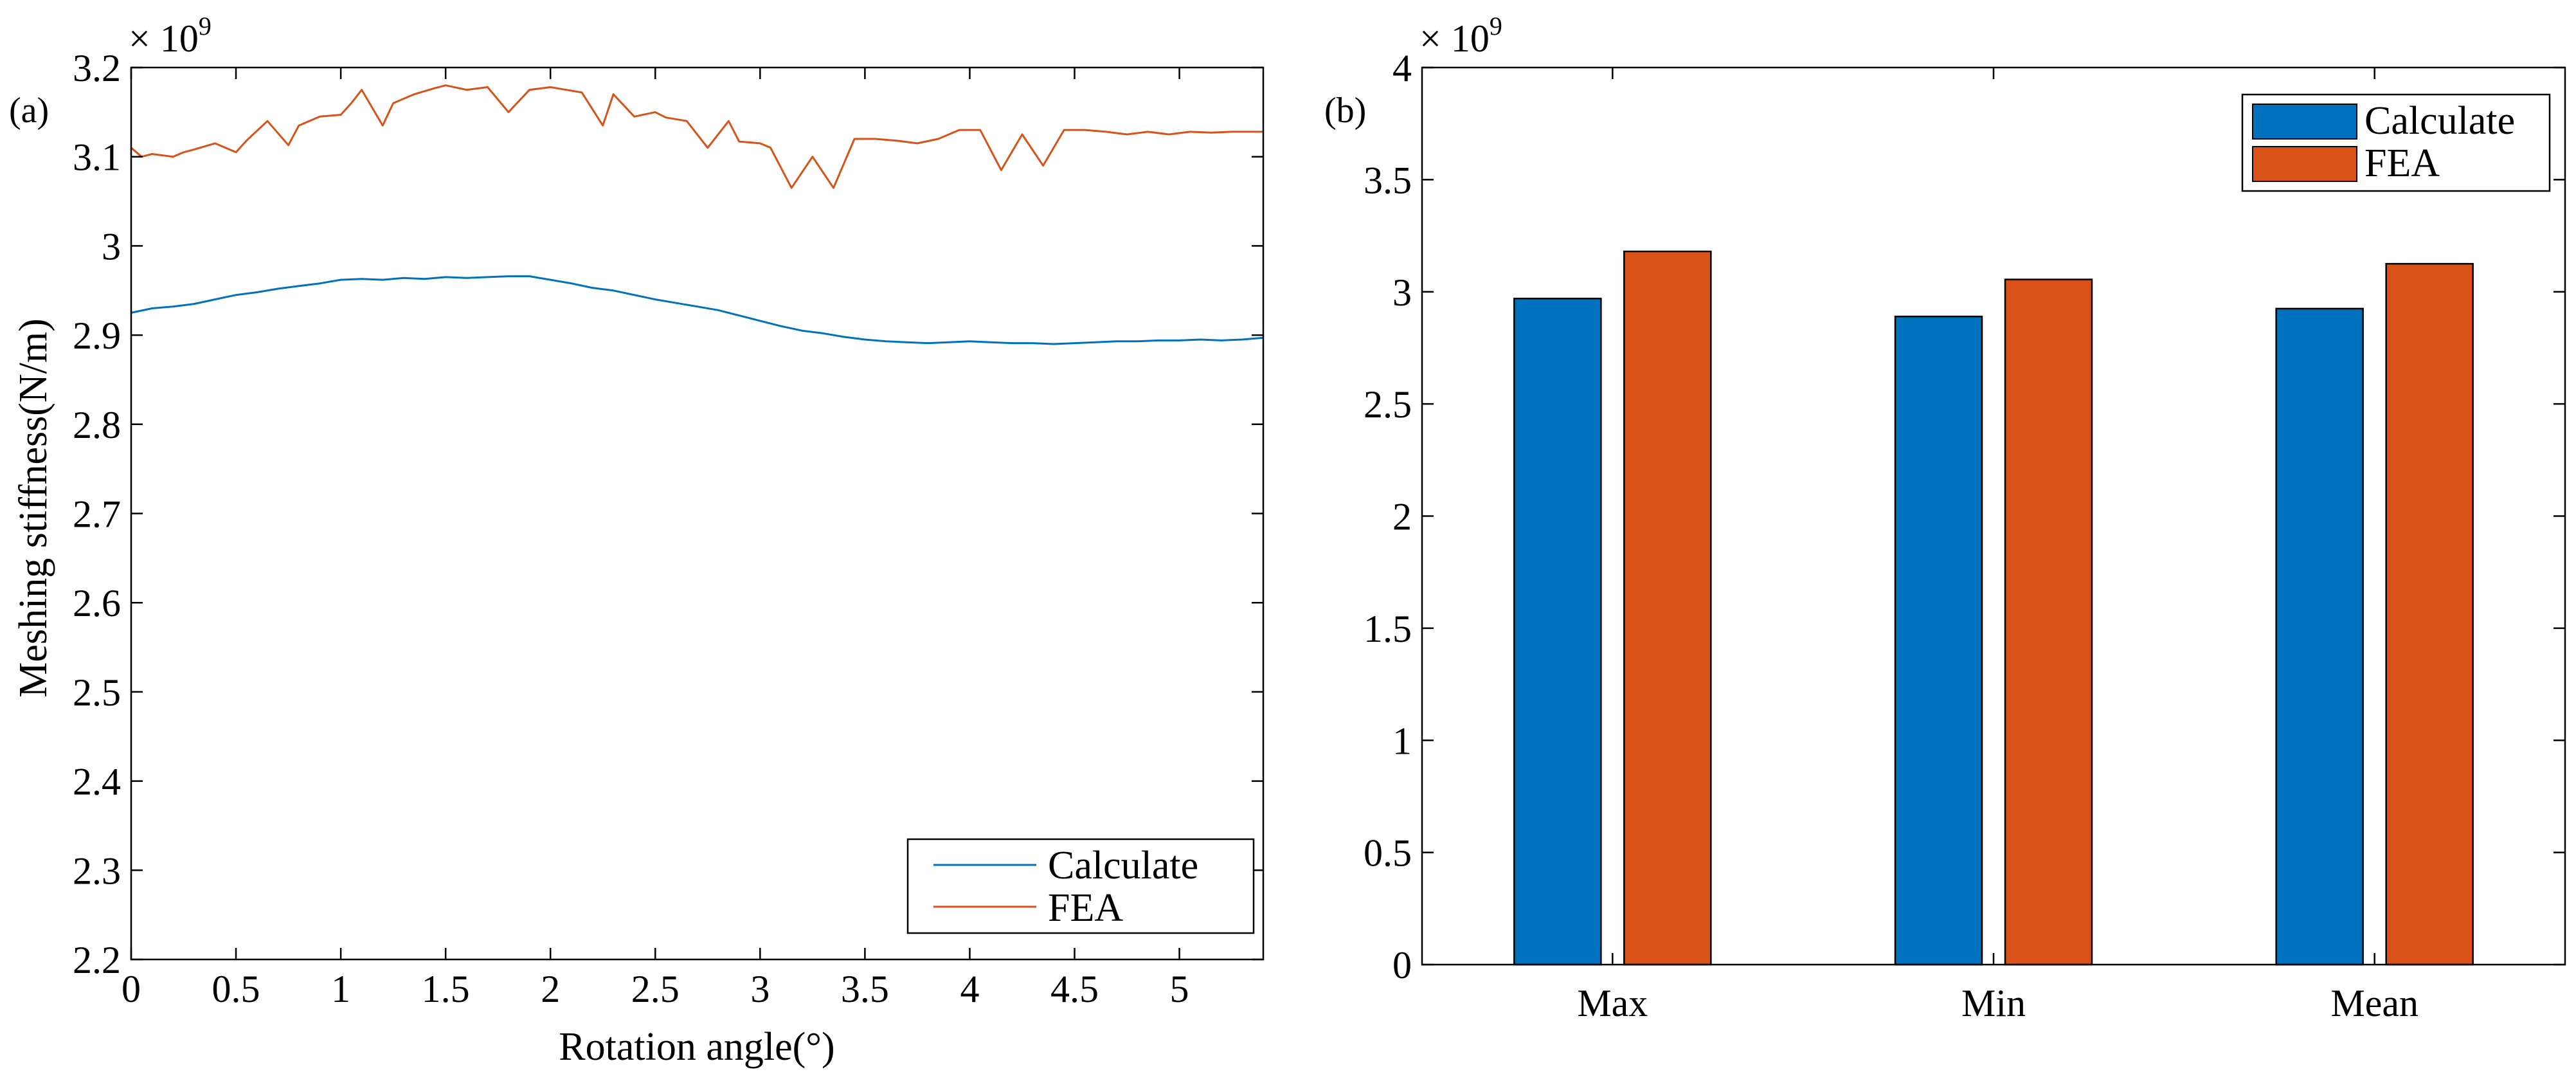  I want to click on x-tick-label: 0, so click(131, 989).